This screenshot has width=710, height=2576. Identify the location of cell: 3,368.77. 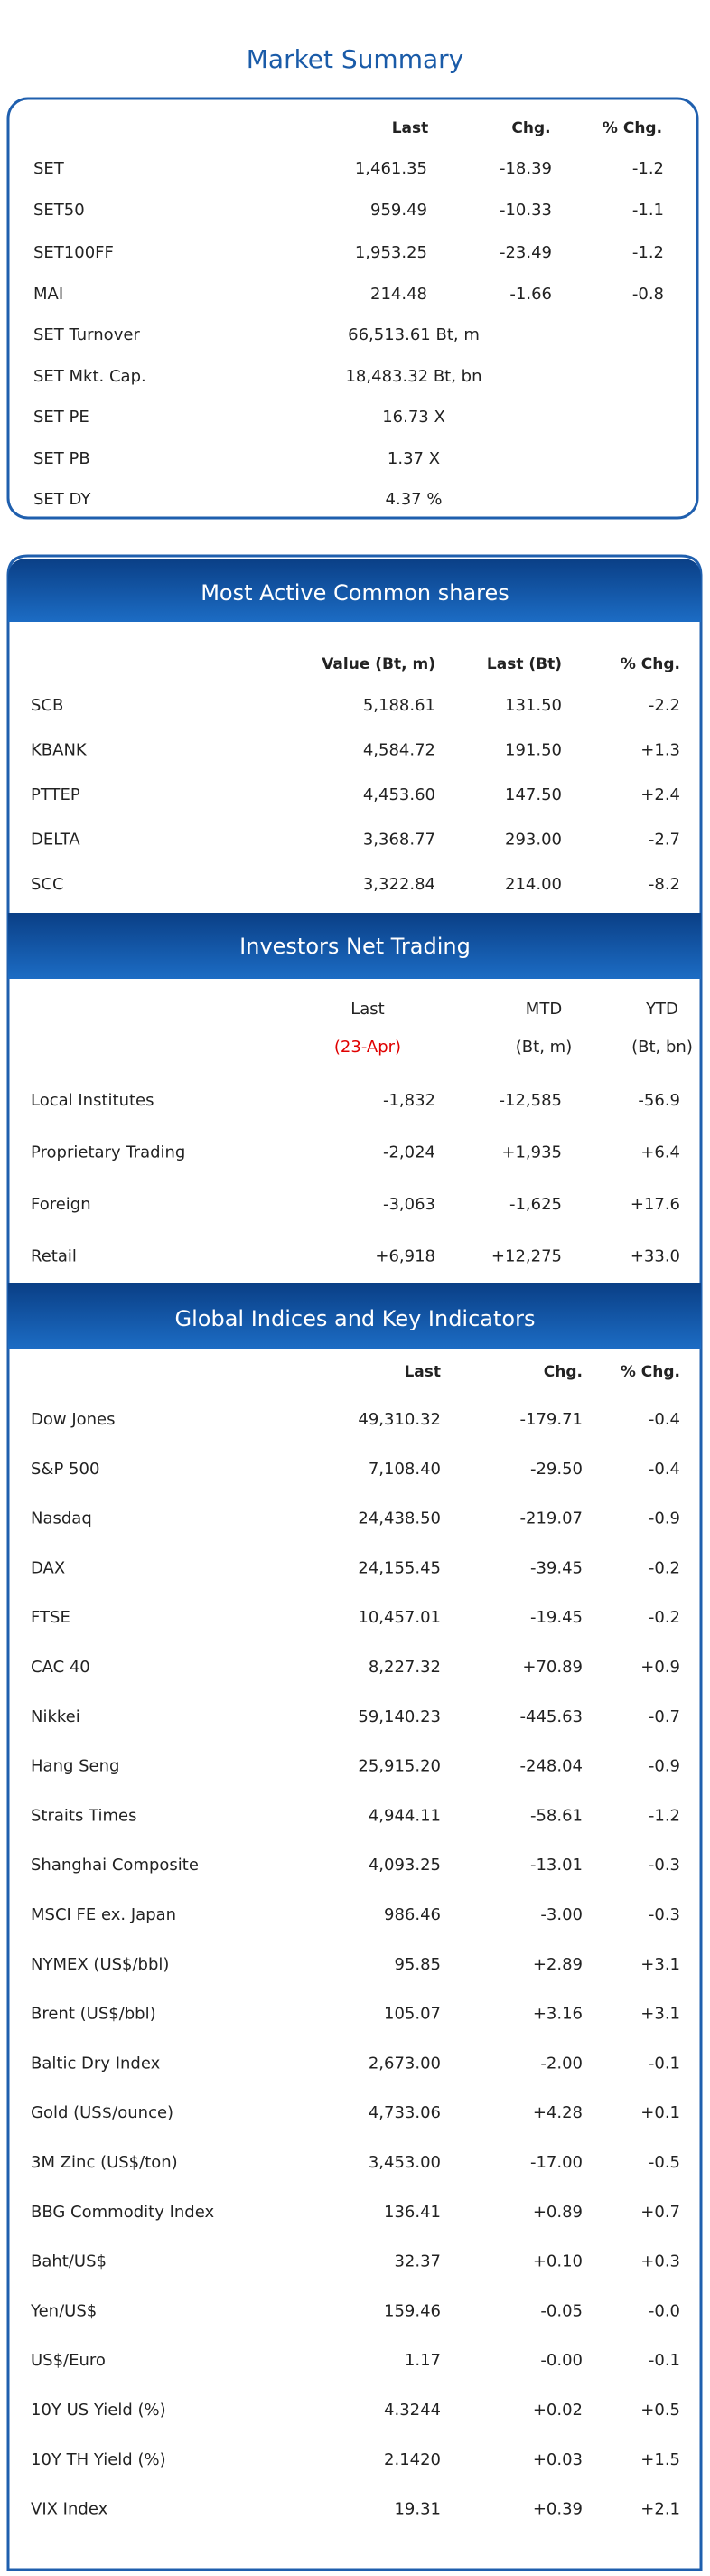
(399, 840).